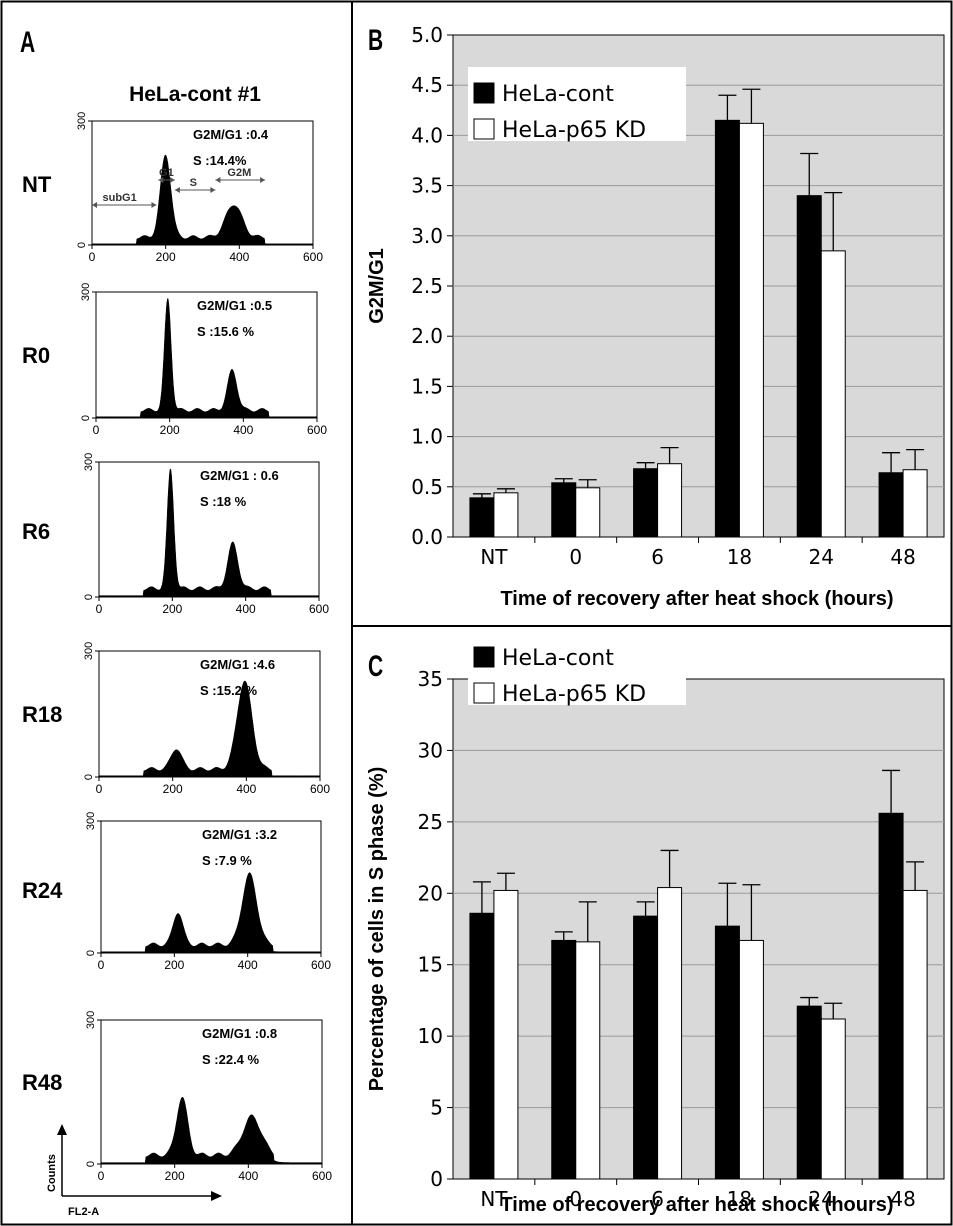 The height and width of the screenshot is (1226, 953). I want to click on gate-label: S, so click(193, 183).